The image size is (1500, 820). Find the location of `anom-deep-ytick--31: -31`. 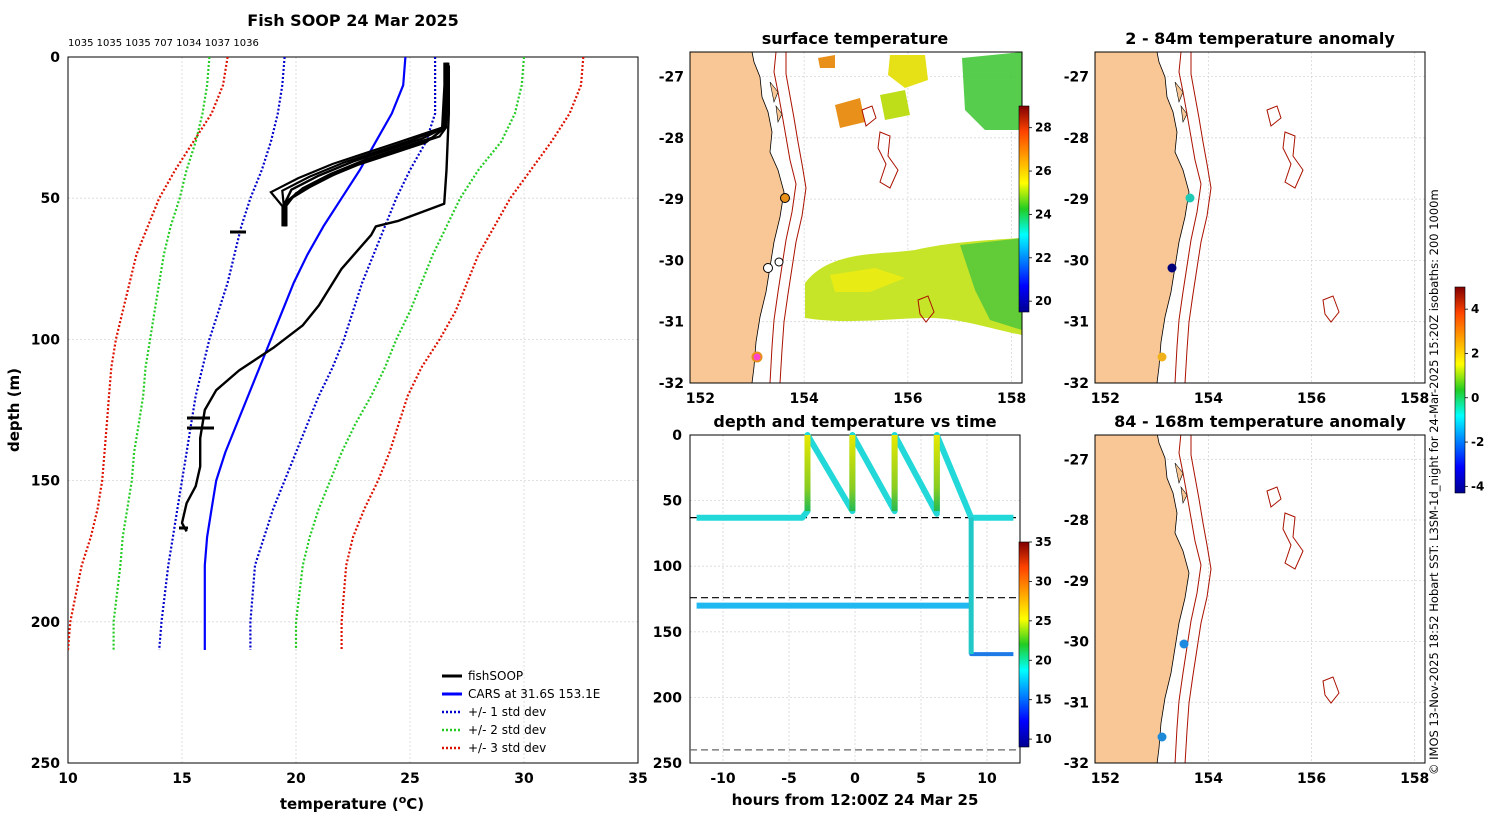

anom-deep-ytick--31: -31 is located at coordinates (1076, 703).